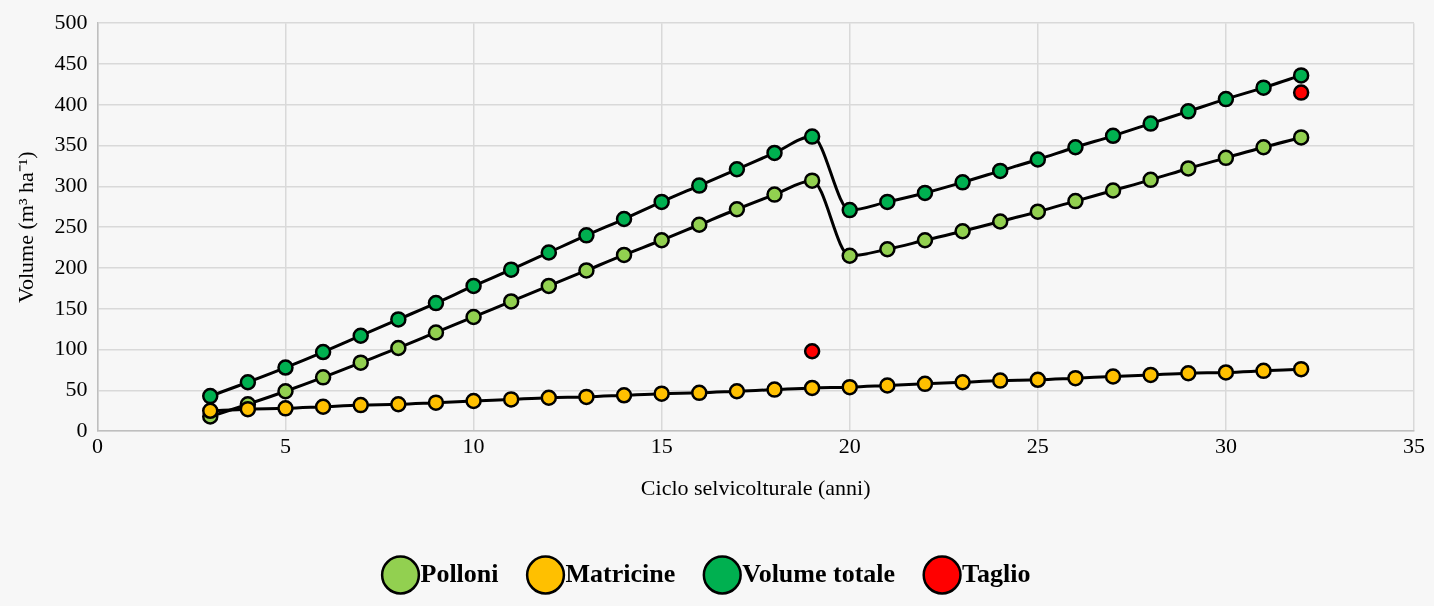 The width and height of the screenshot is (1434, 606). I want to click on x-tick-label: 30, so click(1225, 446).